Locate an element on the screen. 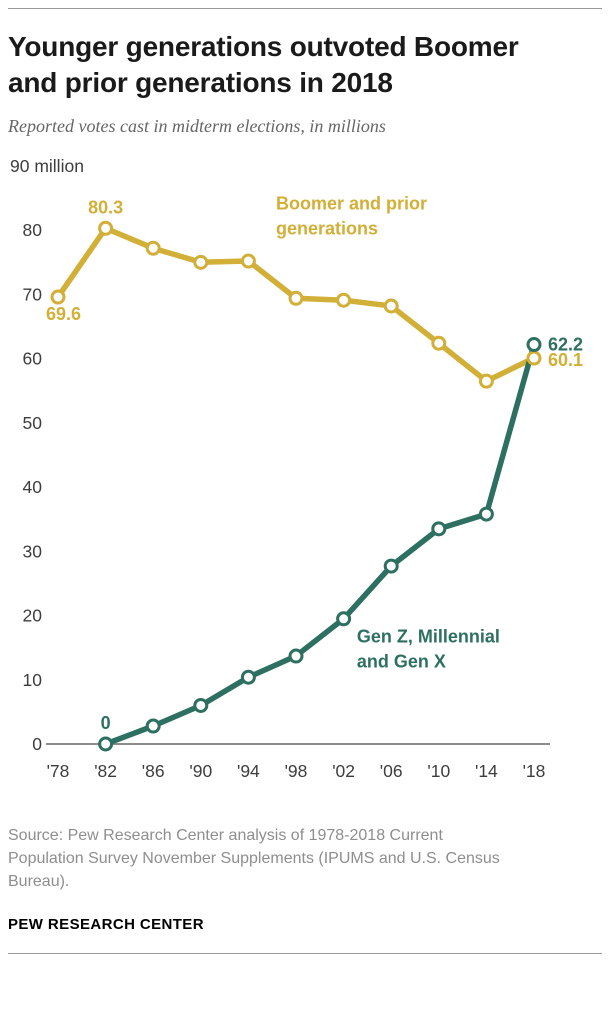 Image resolution: width=610 pixels, height=1031 pixels. x-tick-label: '86 is located at coordinates (153, 771).